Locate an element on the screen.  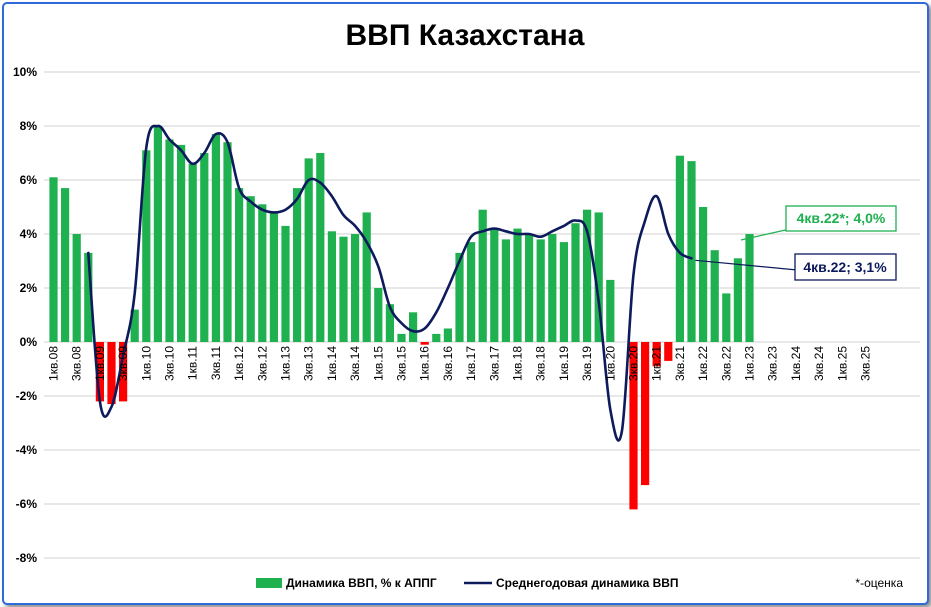
y-tick-label: 0% is located at coordinates (29, 342).